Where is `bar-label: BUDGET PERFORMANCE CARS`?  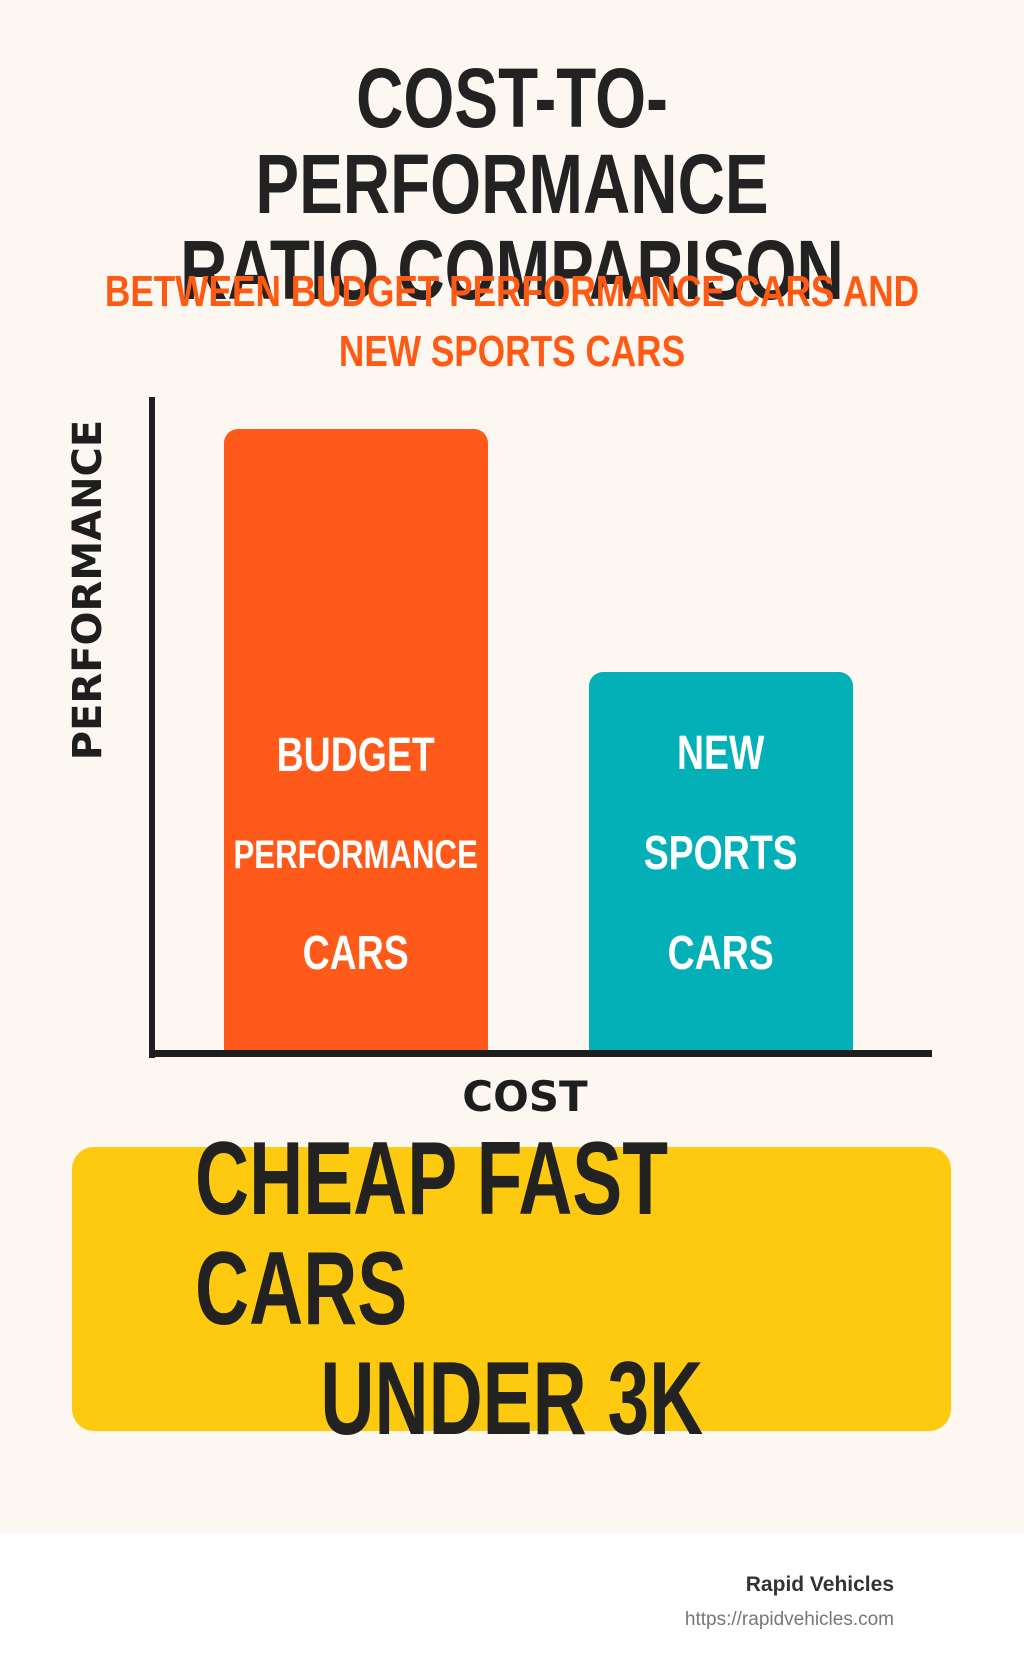 bar-label: BUDGET PERFORMANCE CARS is located at coordinates (355, 855).